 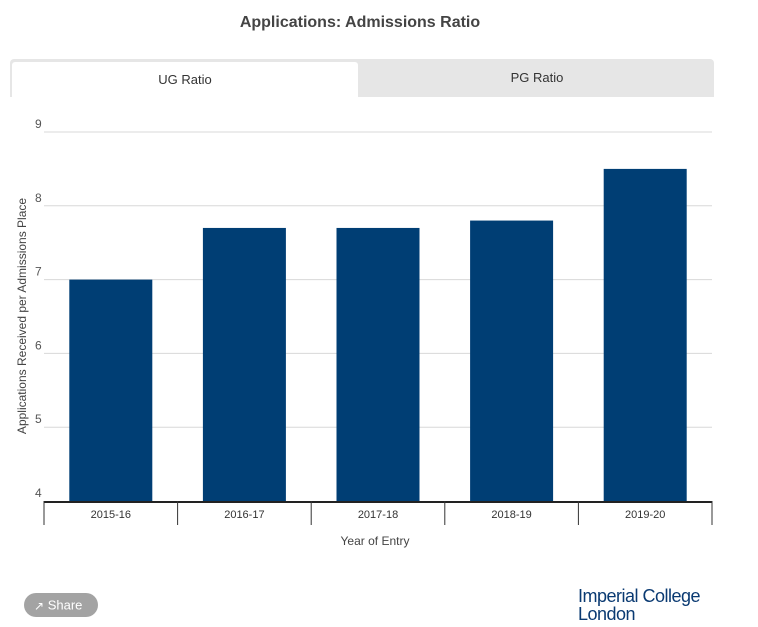 What do you see at coordinates (645, 515) in the screenshot?
I see `x-tick-label: 2019-20` at bounding box center [645, 515].